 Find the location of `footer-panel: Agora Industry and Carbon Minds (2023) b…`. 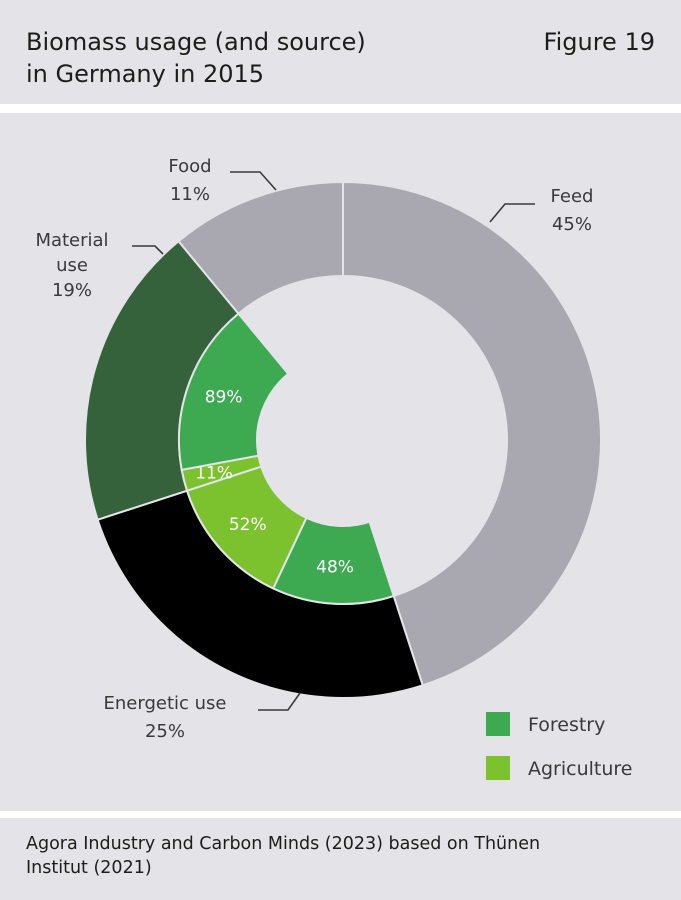

footer-panel: Agora Industry and Carbon Minds (2023) b… is located at coordinates (340, 859).